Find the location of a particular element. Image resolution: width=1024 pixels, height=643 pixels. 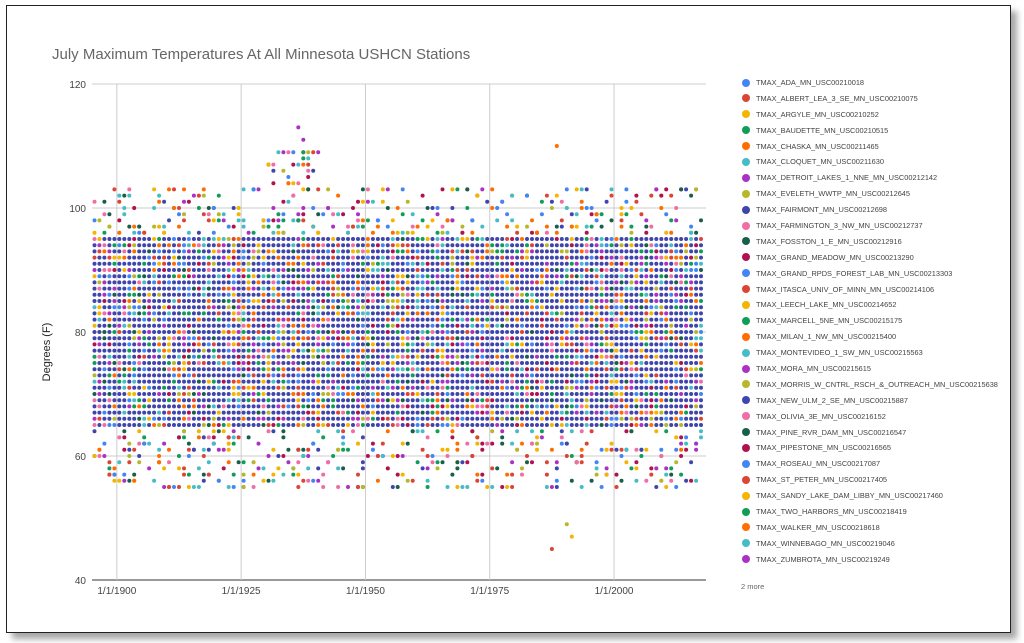

legend-item: TMAX_CHASKA_MN_USC00211465 is located at coordinates (877, 147).